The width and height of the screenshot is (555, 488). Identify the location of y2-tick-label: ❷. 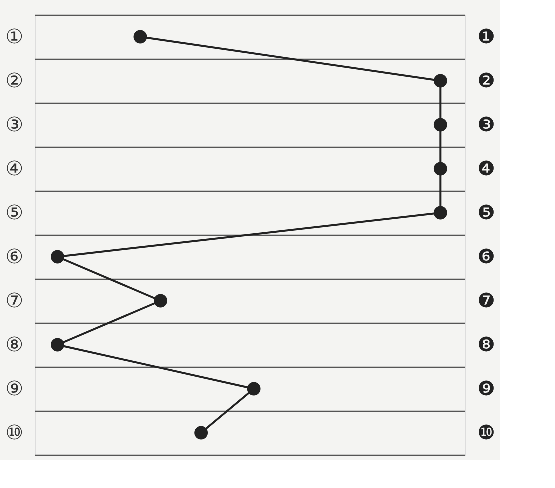
(487, 80).